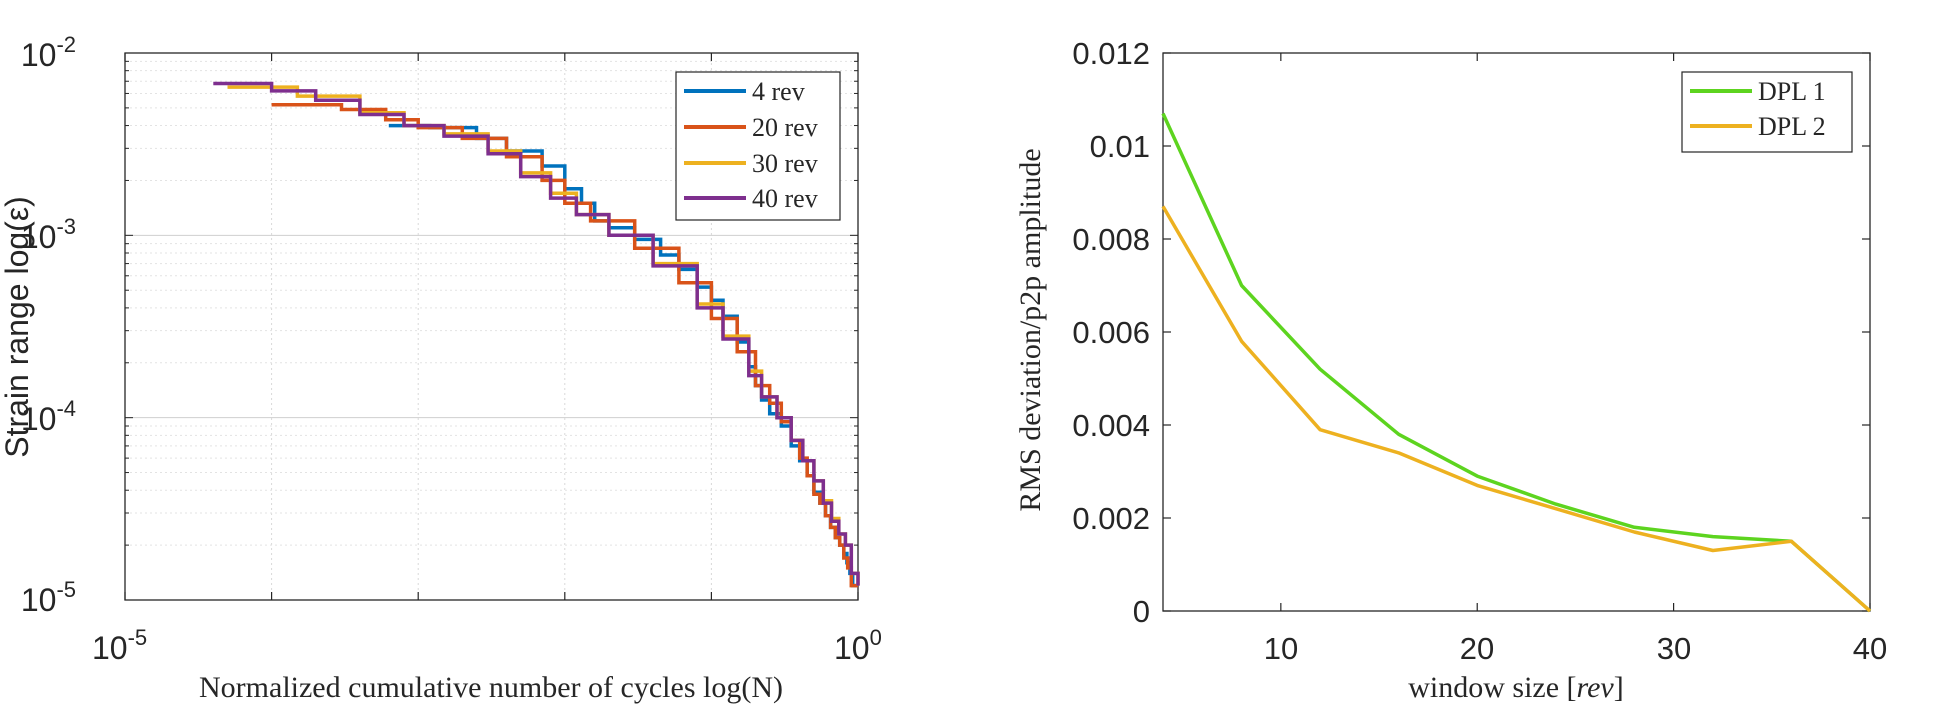 Image resolution: width=1950 pixels, height=709 pixels. Describe the element at coordinates (1111, 53) in the screenshot. I see `right-ytick-label: 0.012` at that location.